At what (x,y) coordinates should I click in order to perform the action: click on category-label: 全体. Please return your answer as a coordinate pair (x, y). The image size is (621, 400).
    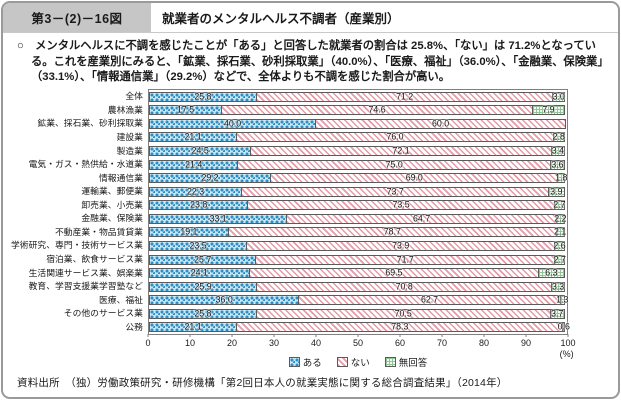
    Looking at the image, I should click on (134, 96).